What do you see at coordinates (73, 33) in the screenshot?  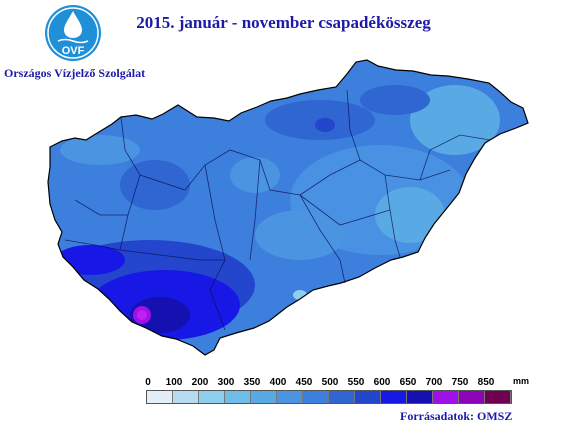 I see `water-drop-logo: OVF` at bounding box center [73, 33].